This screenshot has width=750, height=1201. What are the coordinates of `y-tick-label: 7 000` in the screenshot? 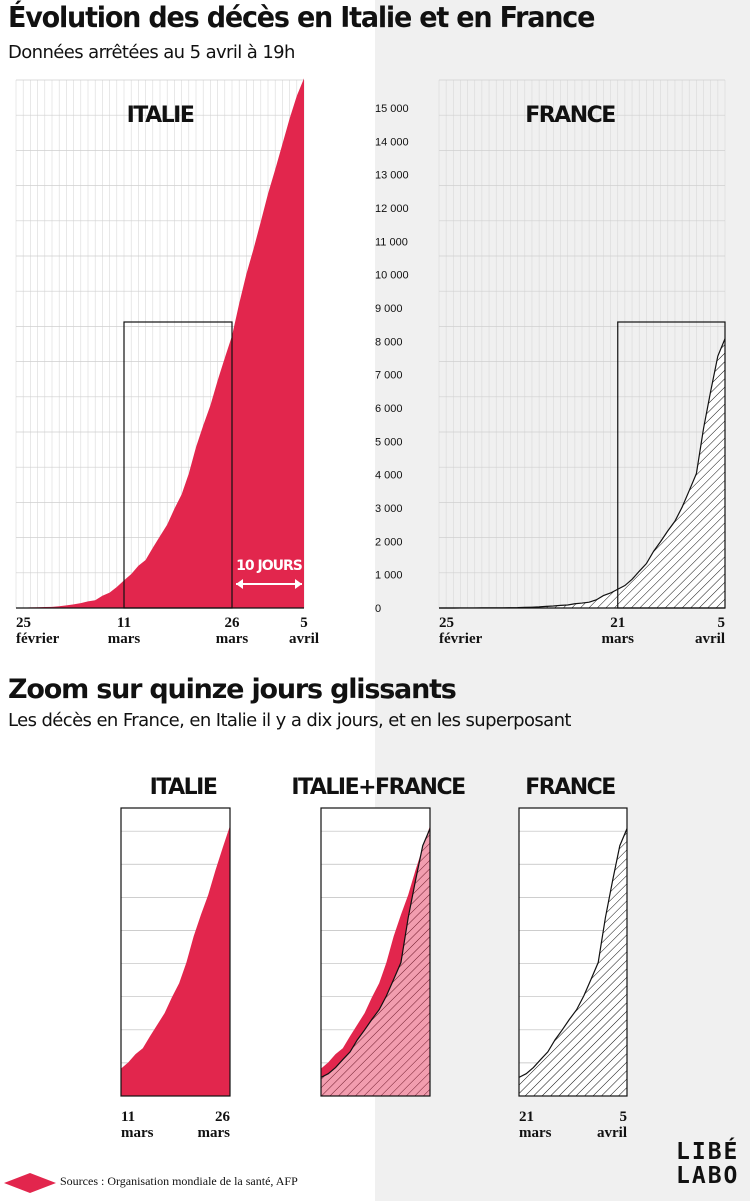 It's located at (389, 376).